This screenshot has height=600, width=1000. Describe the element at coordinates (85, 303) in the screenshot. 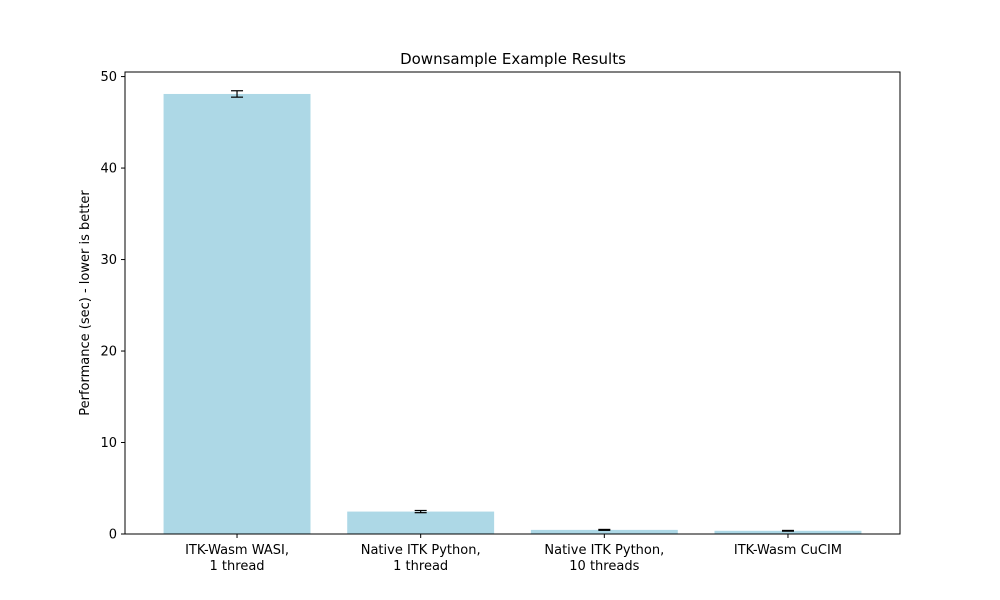

I see `y-axis-label: Performance (sec) - lower is better` at that location.